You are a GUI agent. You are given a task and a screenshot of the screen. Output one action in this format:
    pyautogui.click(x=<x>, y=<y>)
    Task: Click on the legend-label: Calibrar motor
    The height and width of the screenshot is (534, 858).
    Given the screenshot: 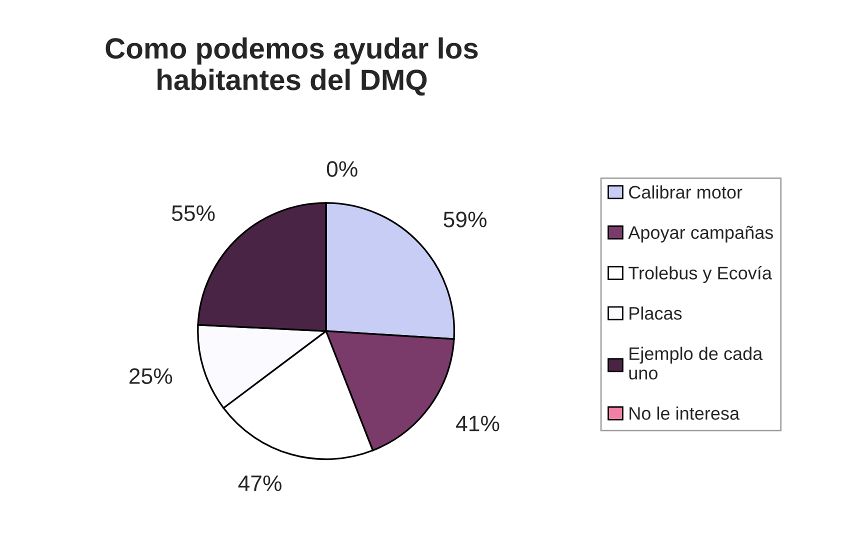 What is the action you would take?
    pyautogui.click(x=685, y=192)
    